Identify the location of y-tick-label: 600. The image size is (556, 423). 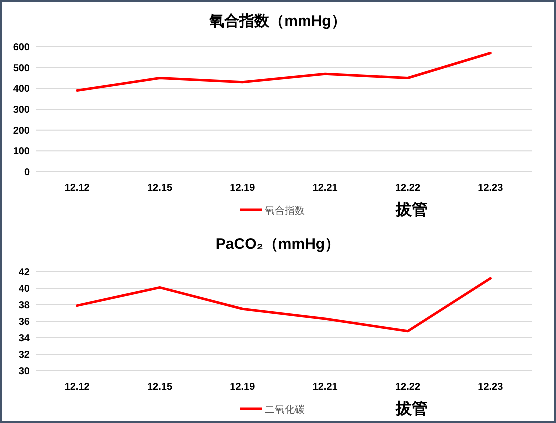
(21, 48).